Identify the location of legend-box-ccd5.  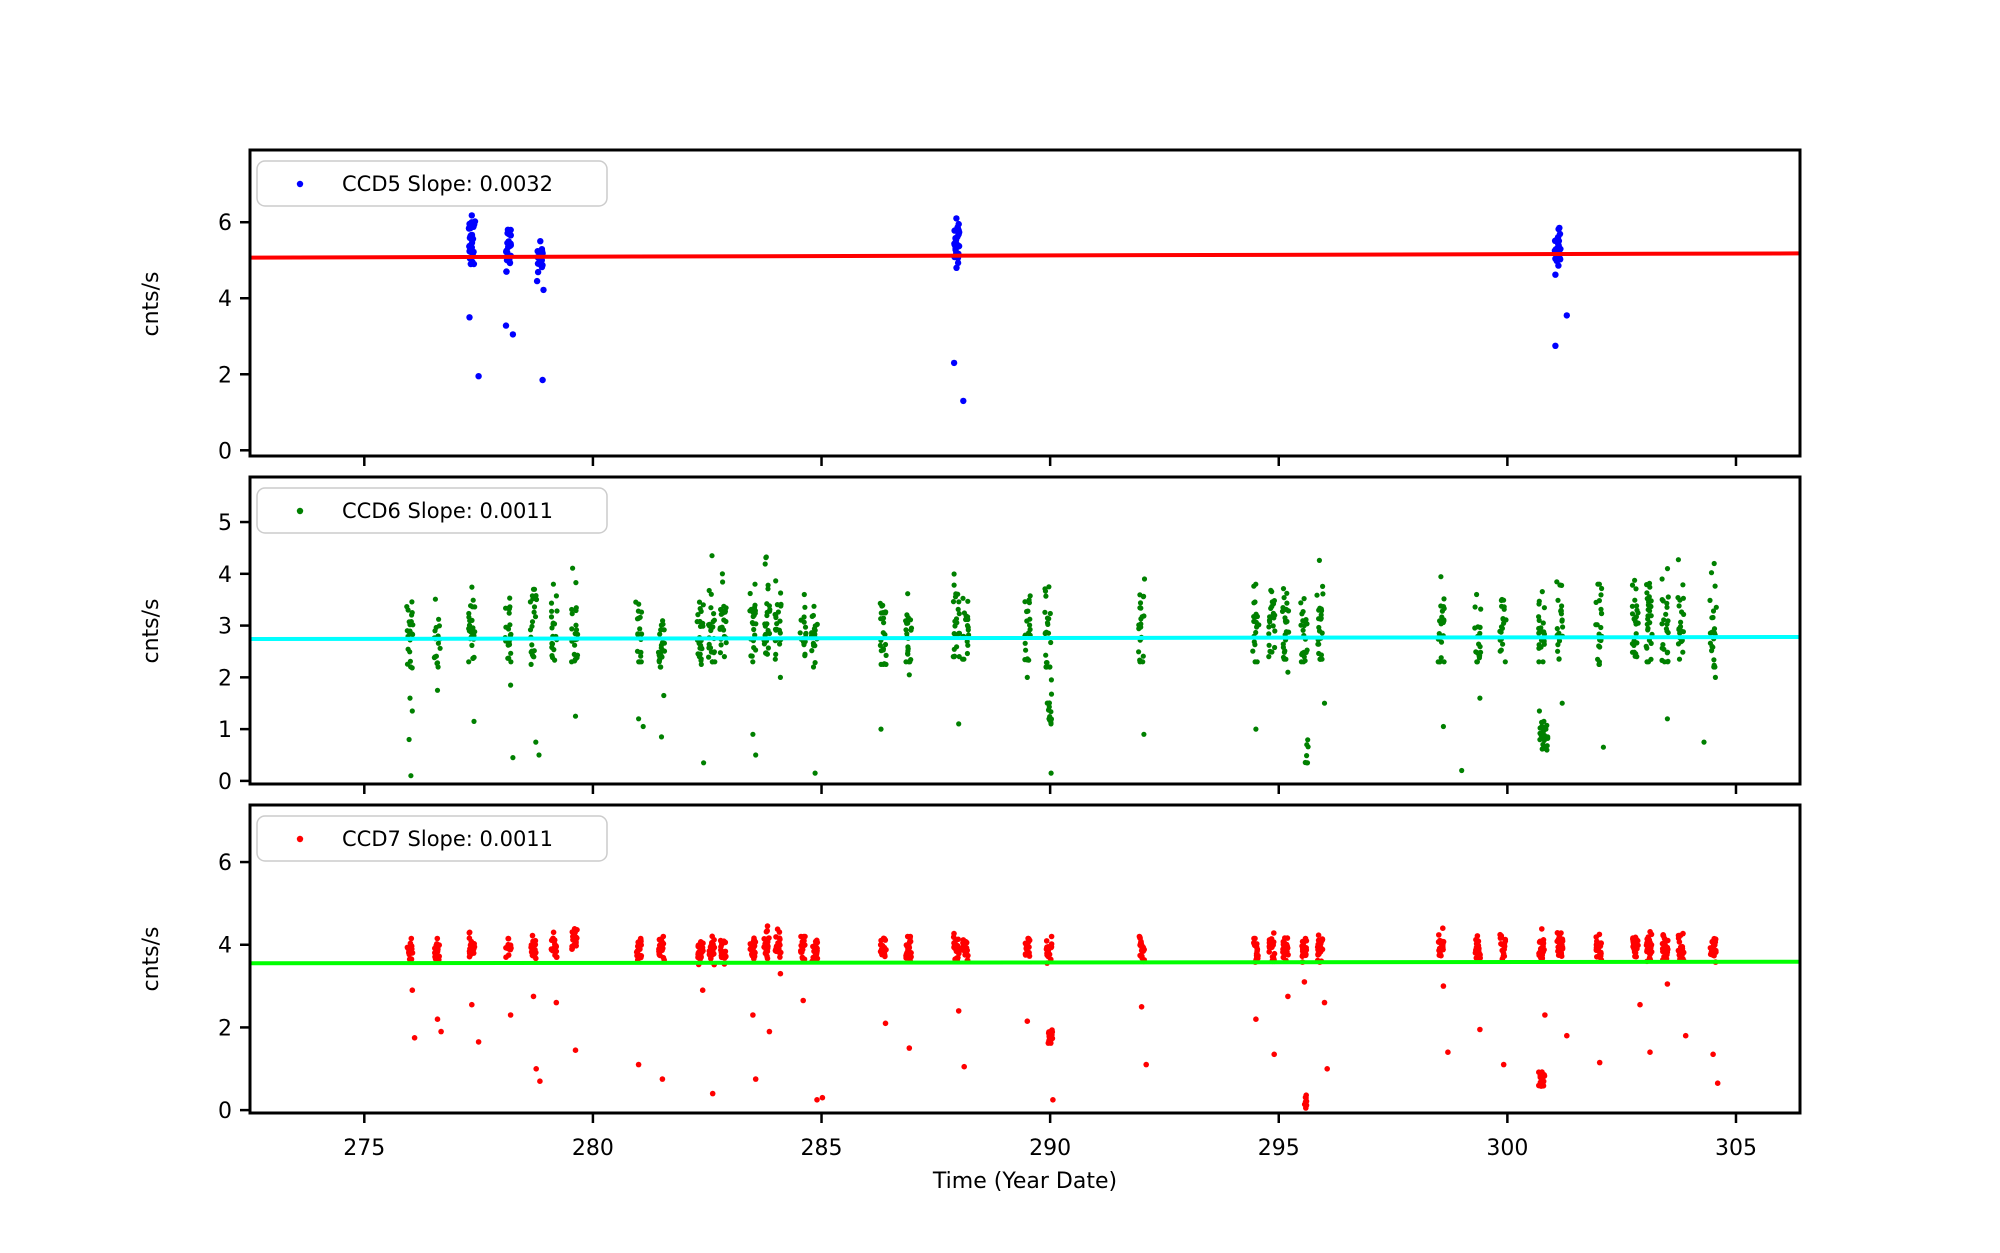
(432, 183).